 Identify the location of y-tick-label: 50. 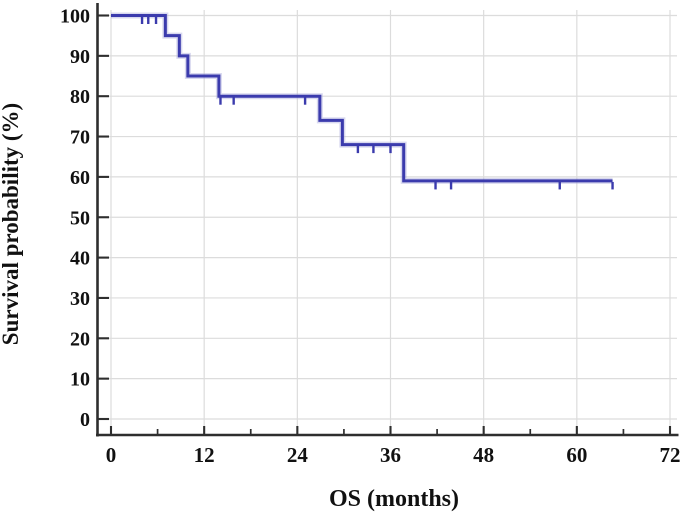
(80, 218).